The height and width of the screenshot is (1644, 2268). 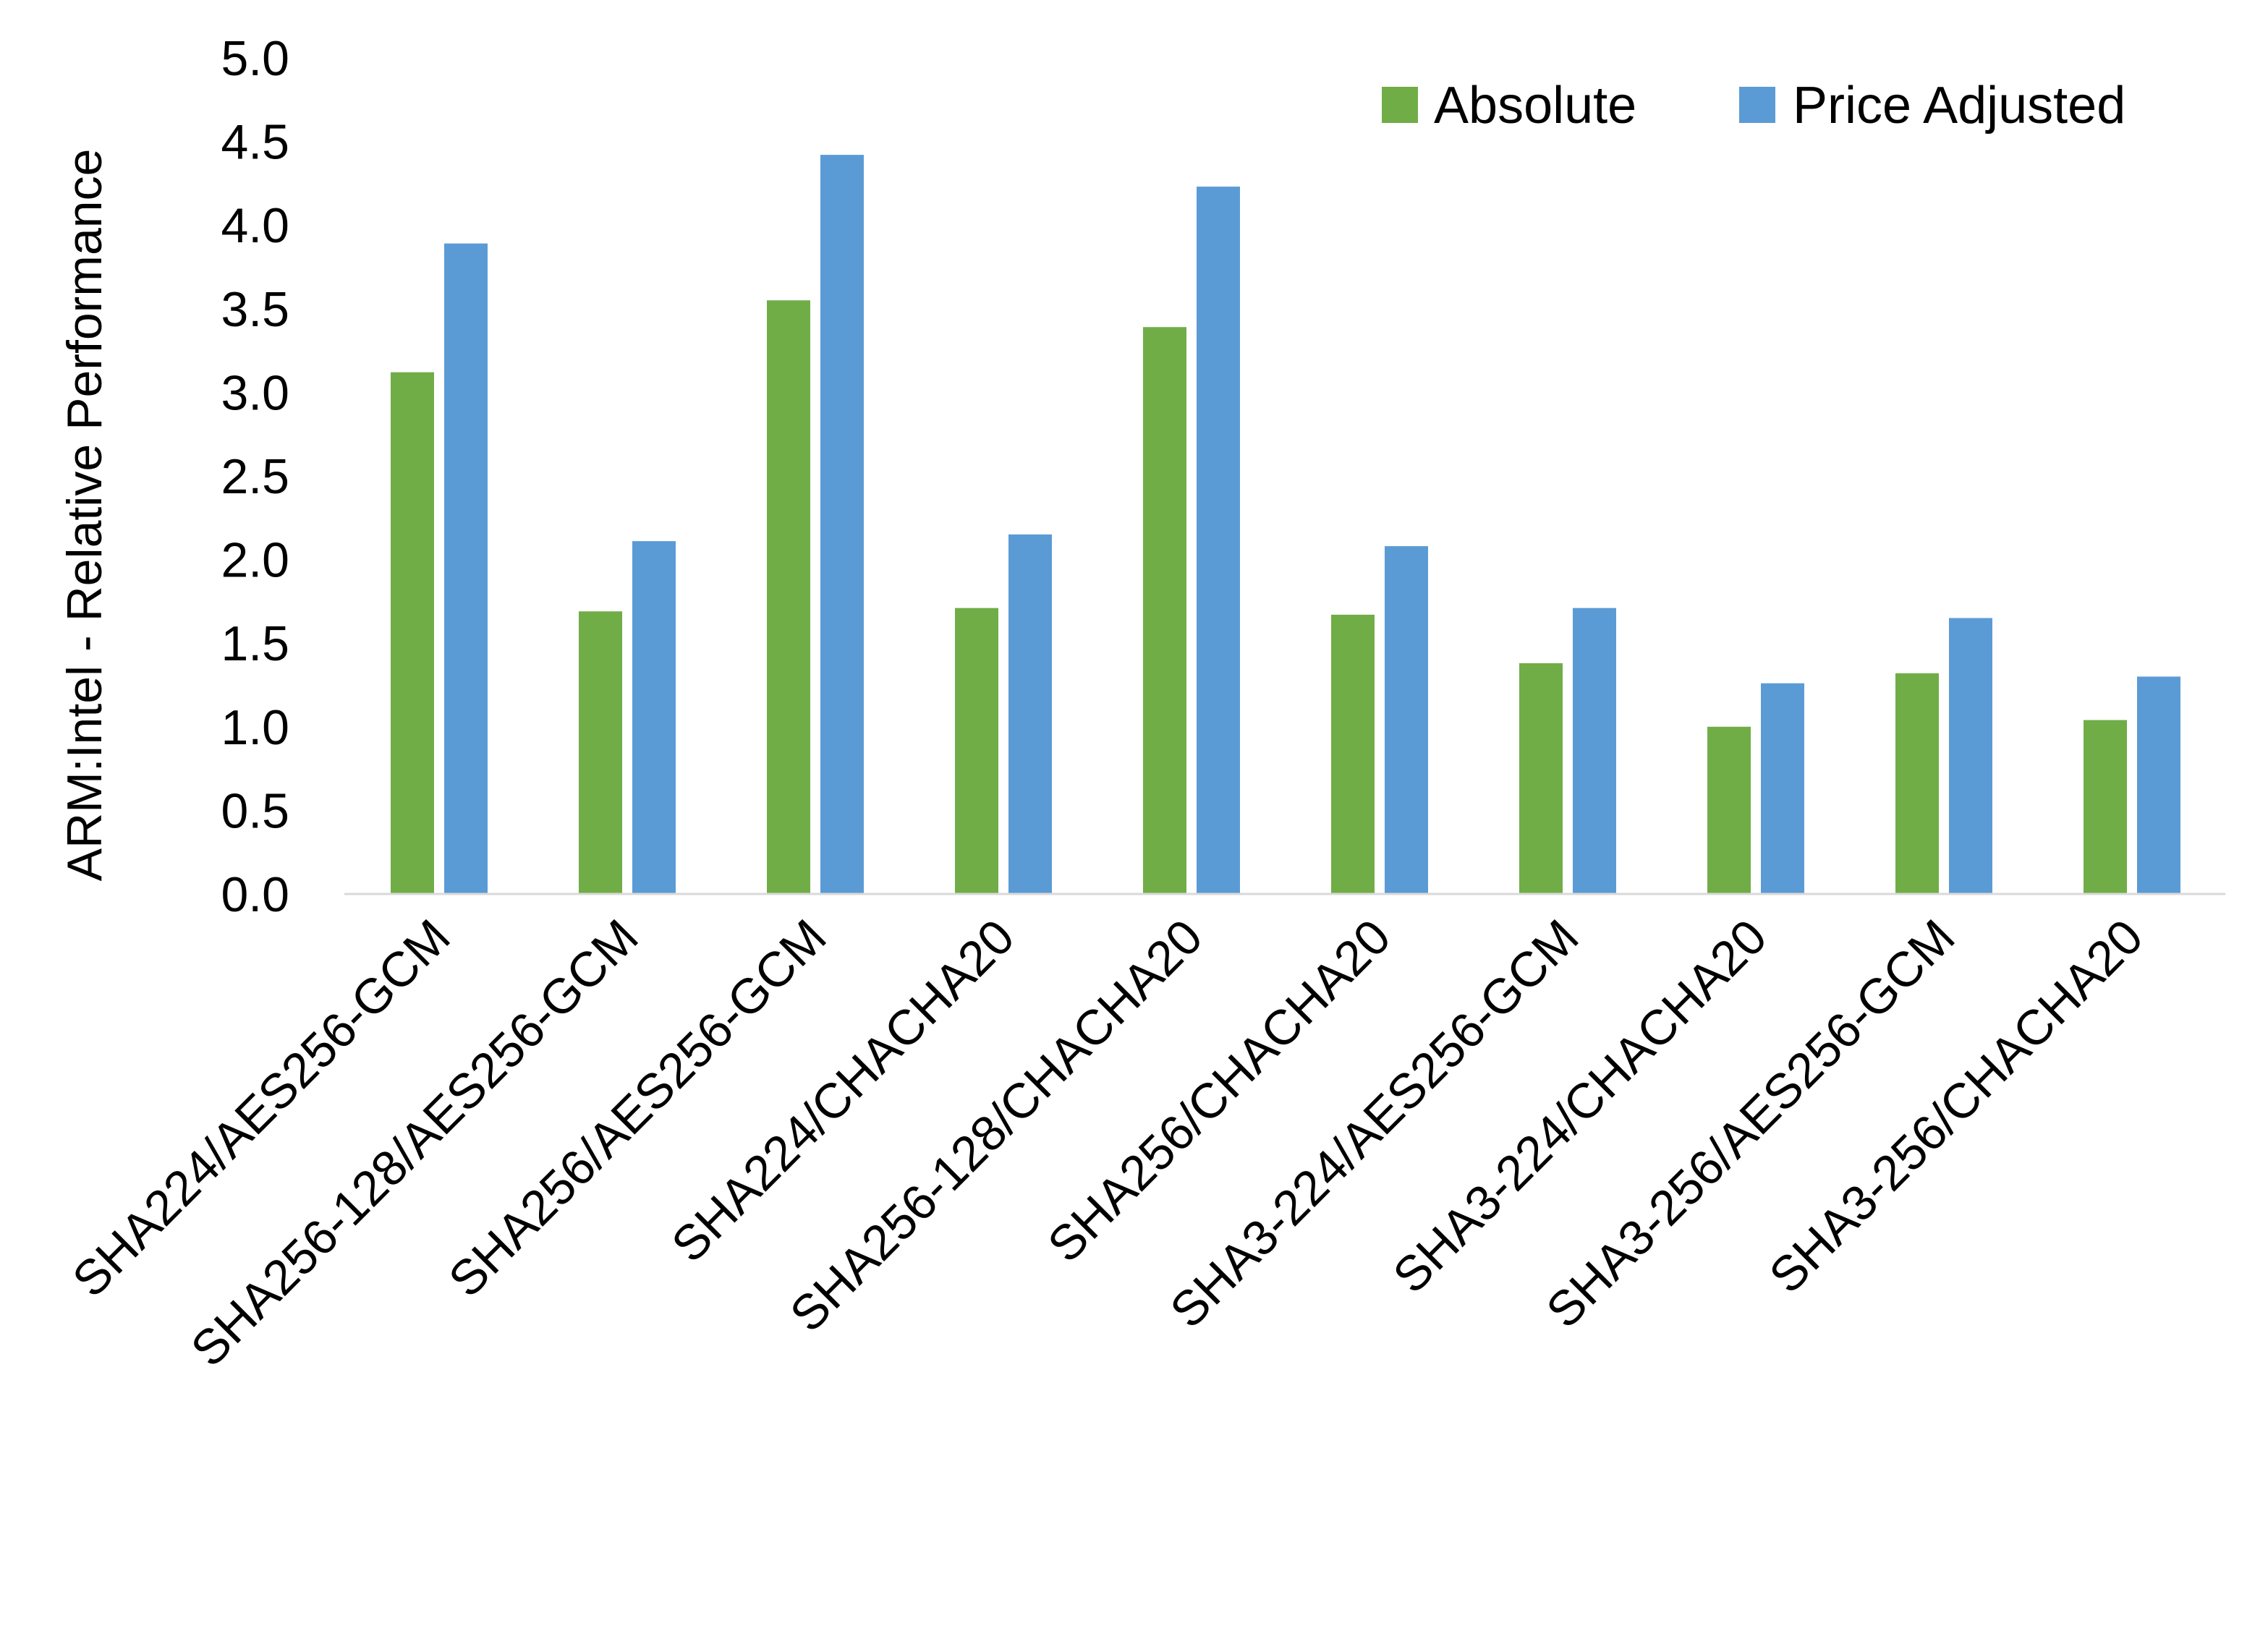 I want to click on legend-label-absolute: Absolute, so click(x=1535, y=106).